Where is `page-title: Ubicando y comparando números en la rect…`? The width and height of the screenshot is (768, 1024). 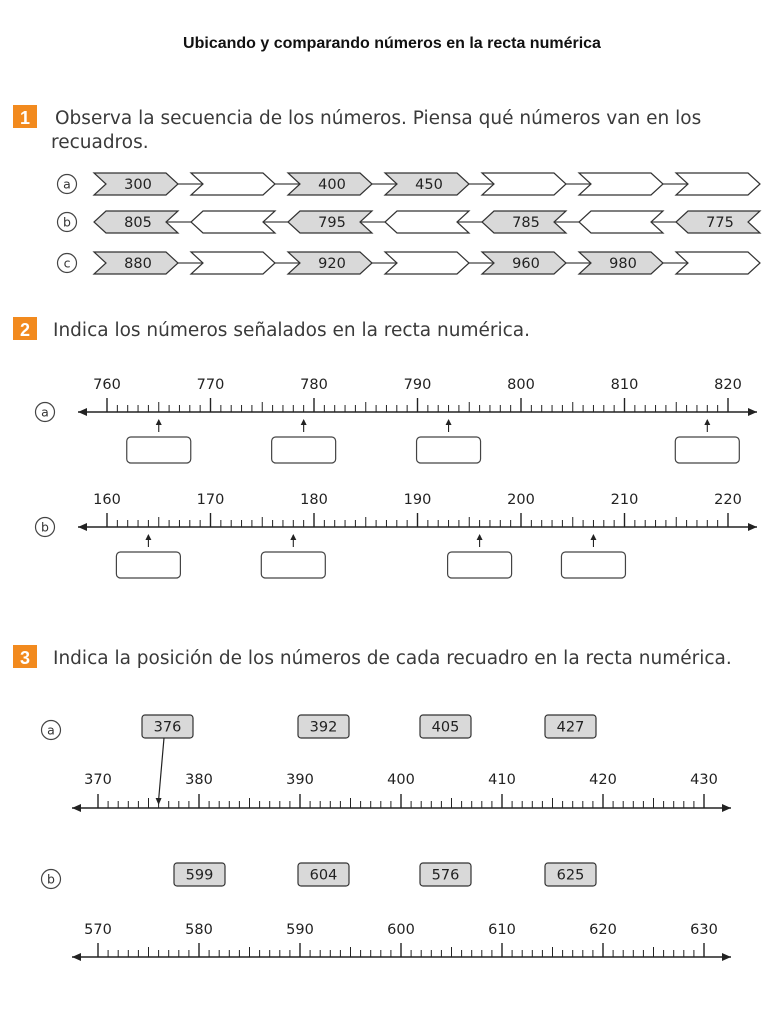
page-title: Ubicando y comparando números en la rect… is located at coordinates (392, 43).